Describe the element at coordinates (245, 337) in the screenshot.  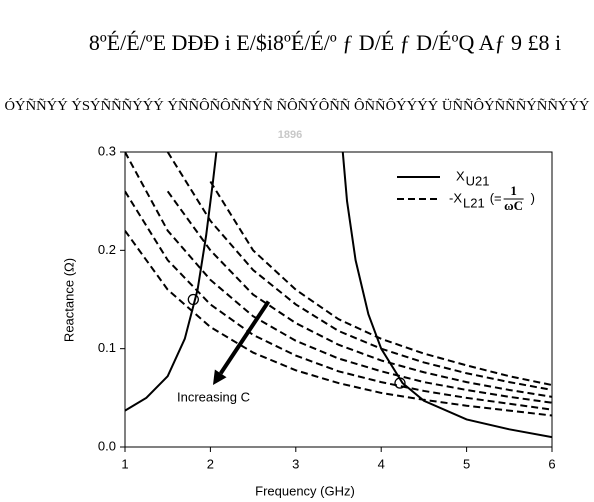
I see `arrow-shaft` at that location.